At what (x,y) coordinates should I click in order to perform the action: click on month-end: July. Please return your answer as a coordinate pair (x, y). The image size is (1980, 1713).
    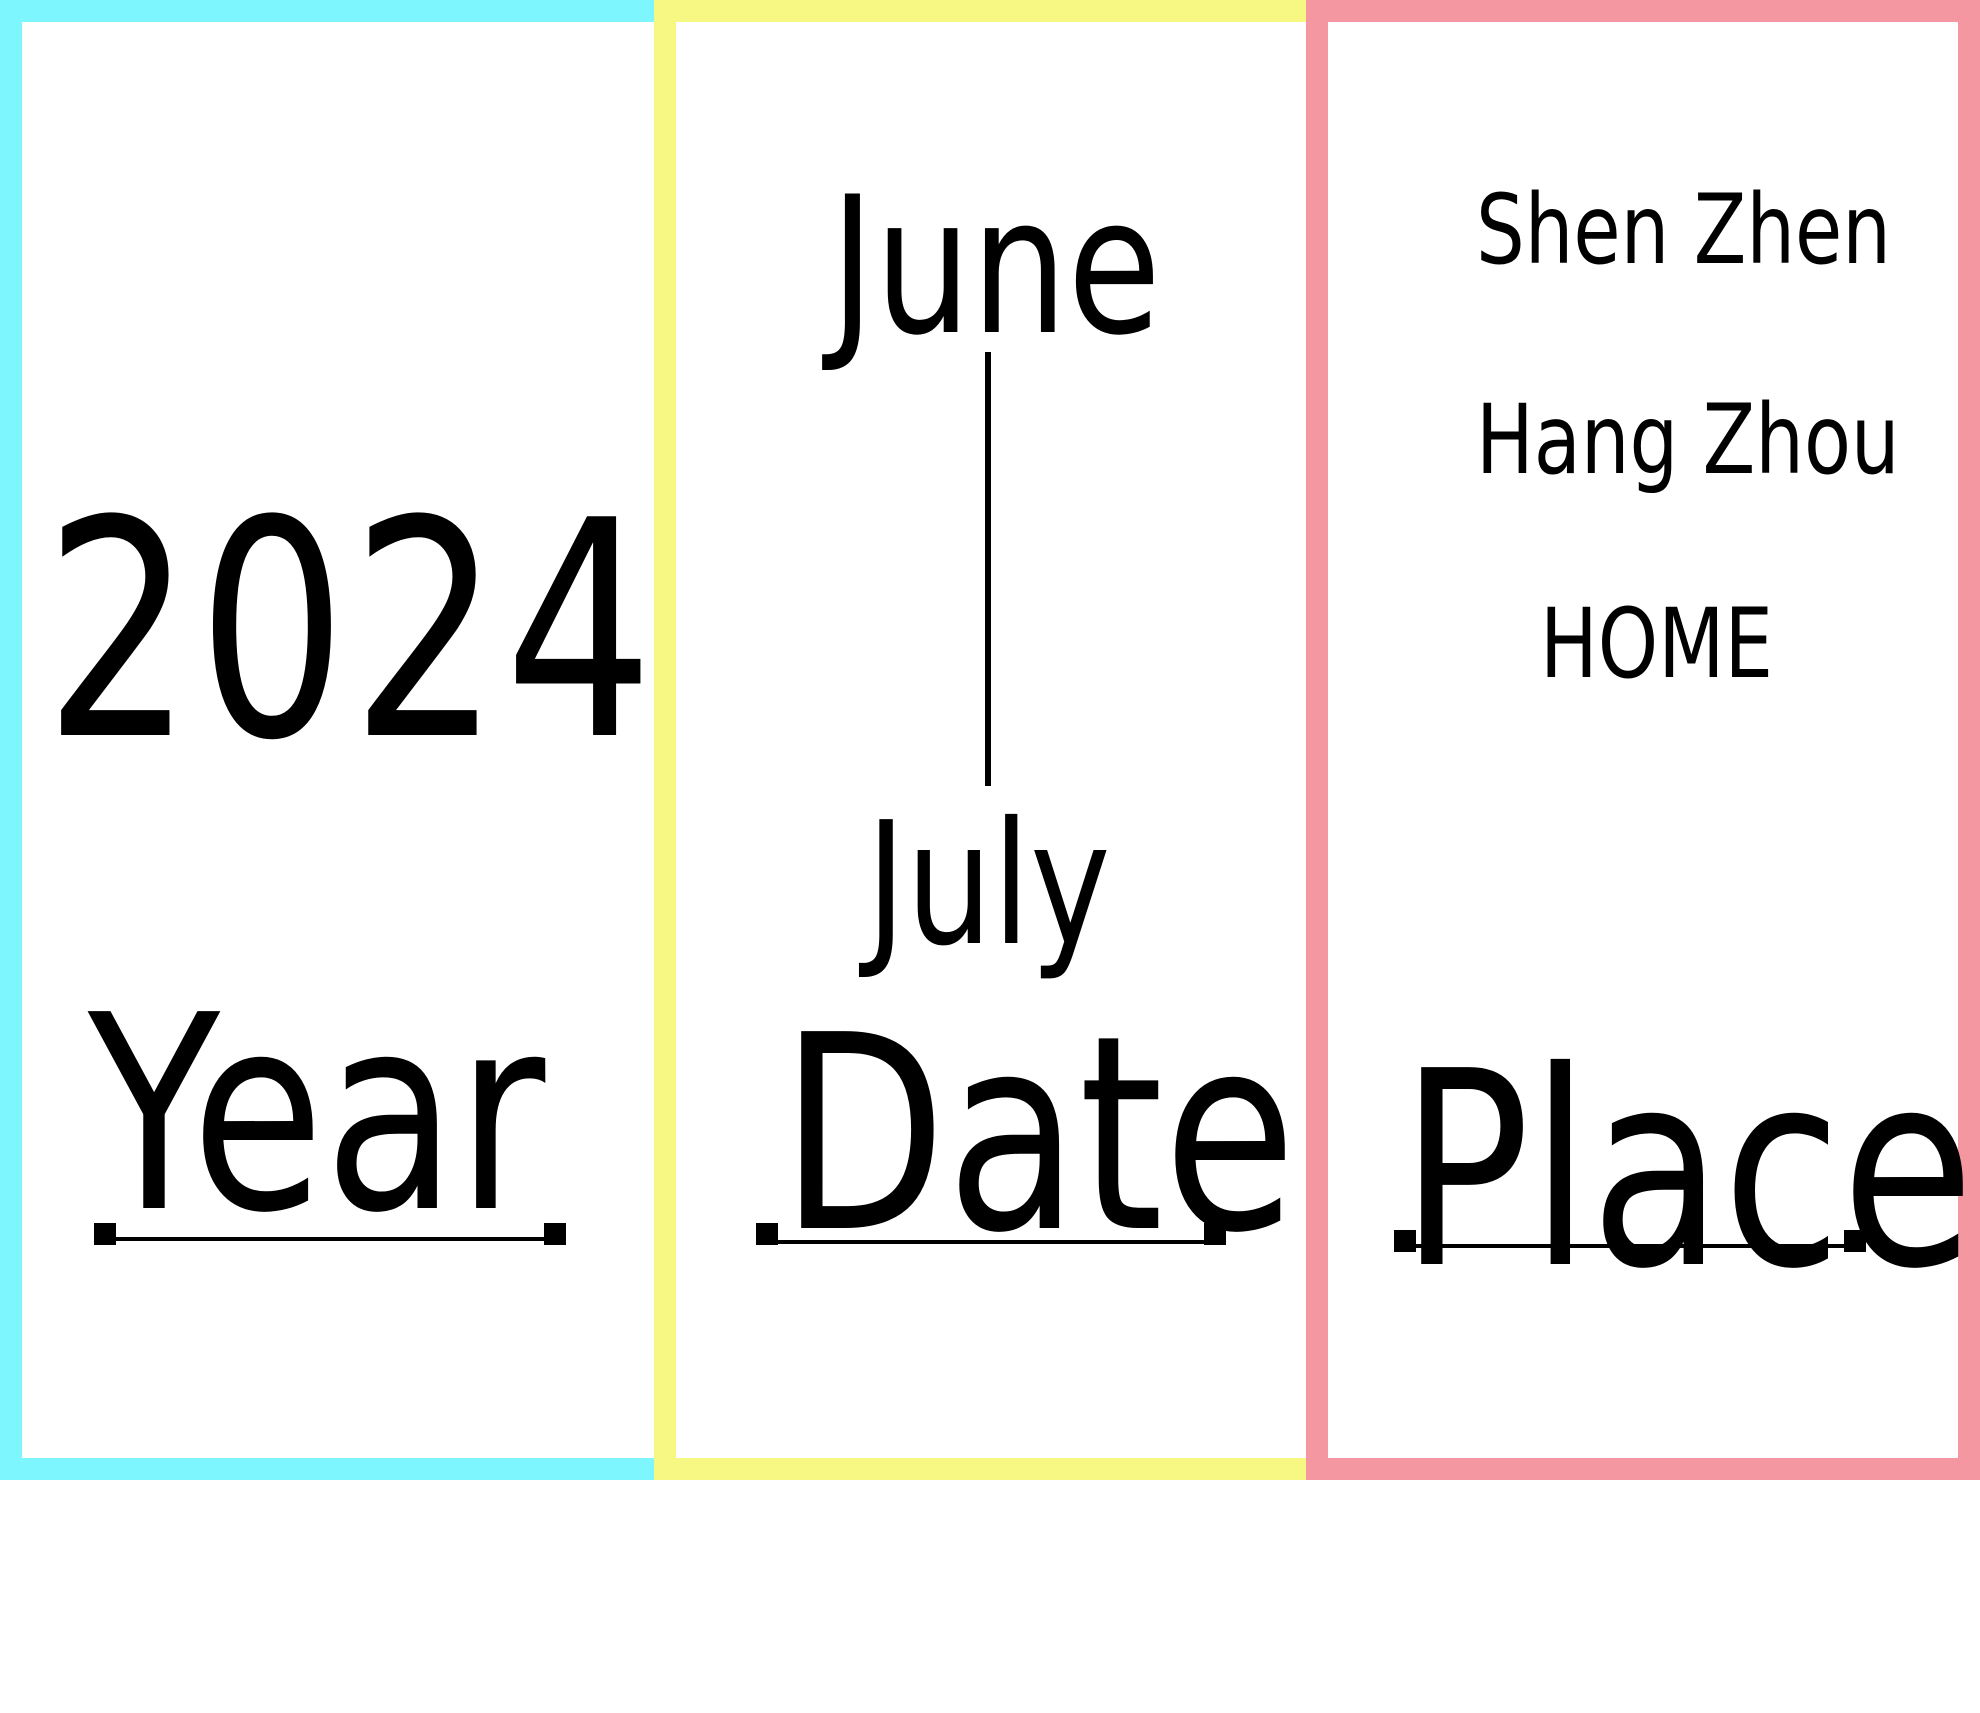
    Looking at the image, I should click on (988, 885).